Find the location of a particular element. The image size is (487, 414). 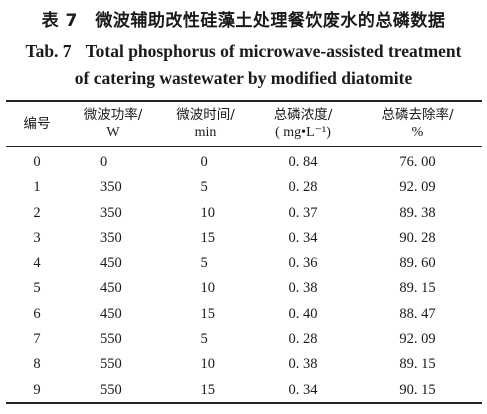

table-title-chinese: 表 7 微波辅助改性硅藻土处理餐饮废水的总磷数据 is located at coordinates (243, 21).